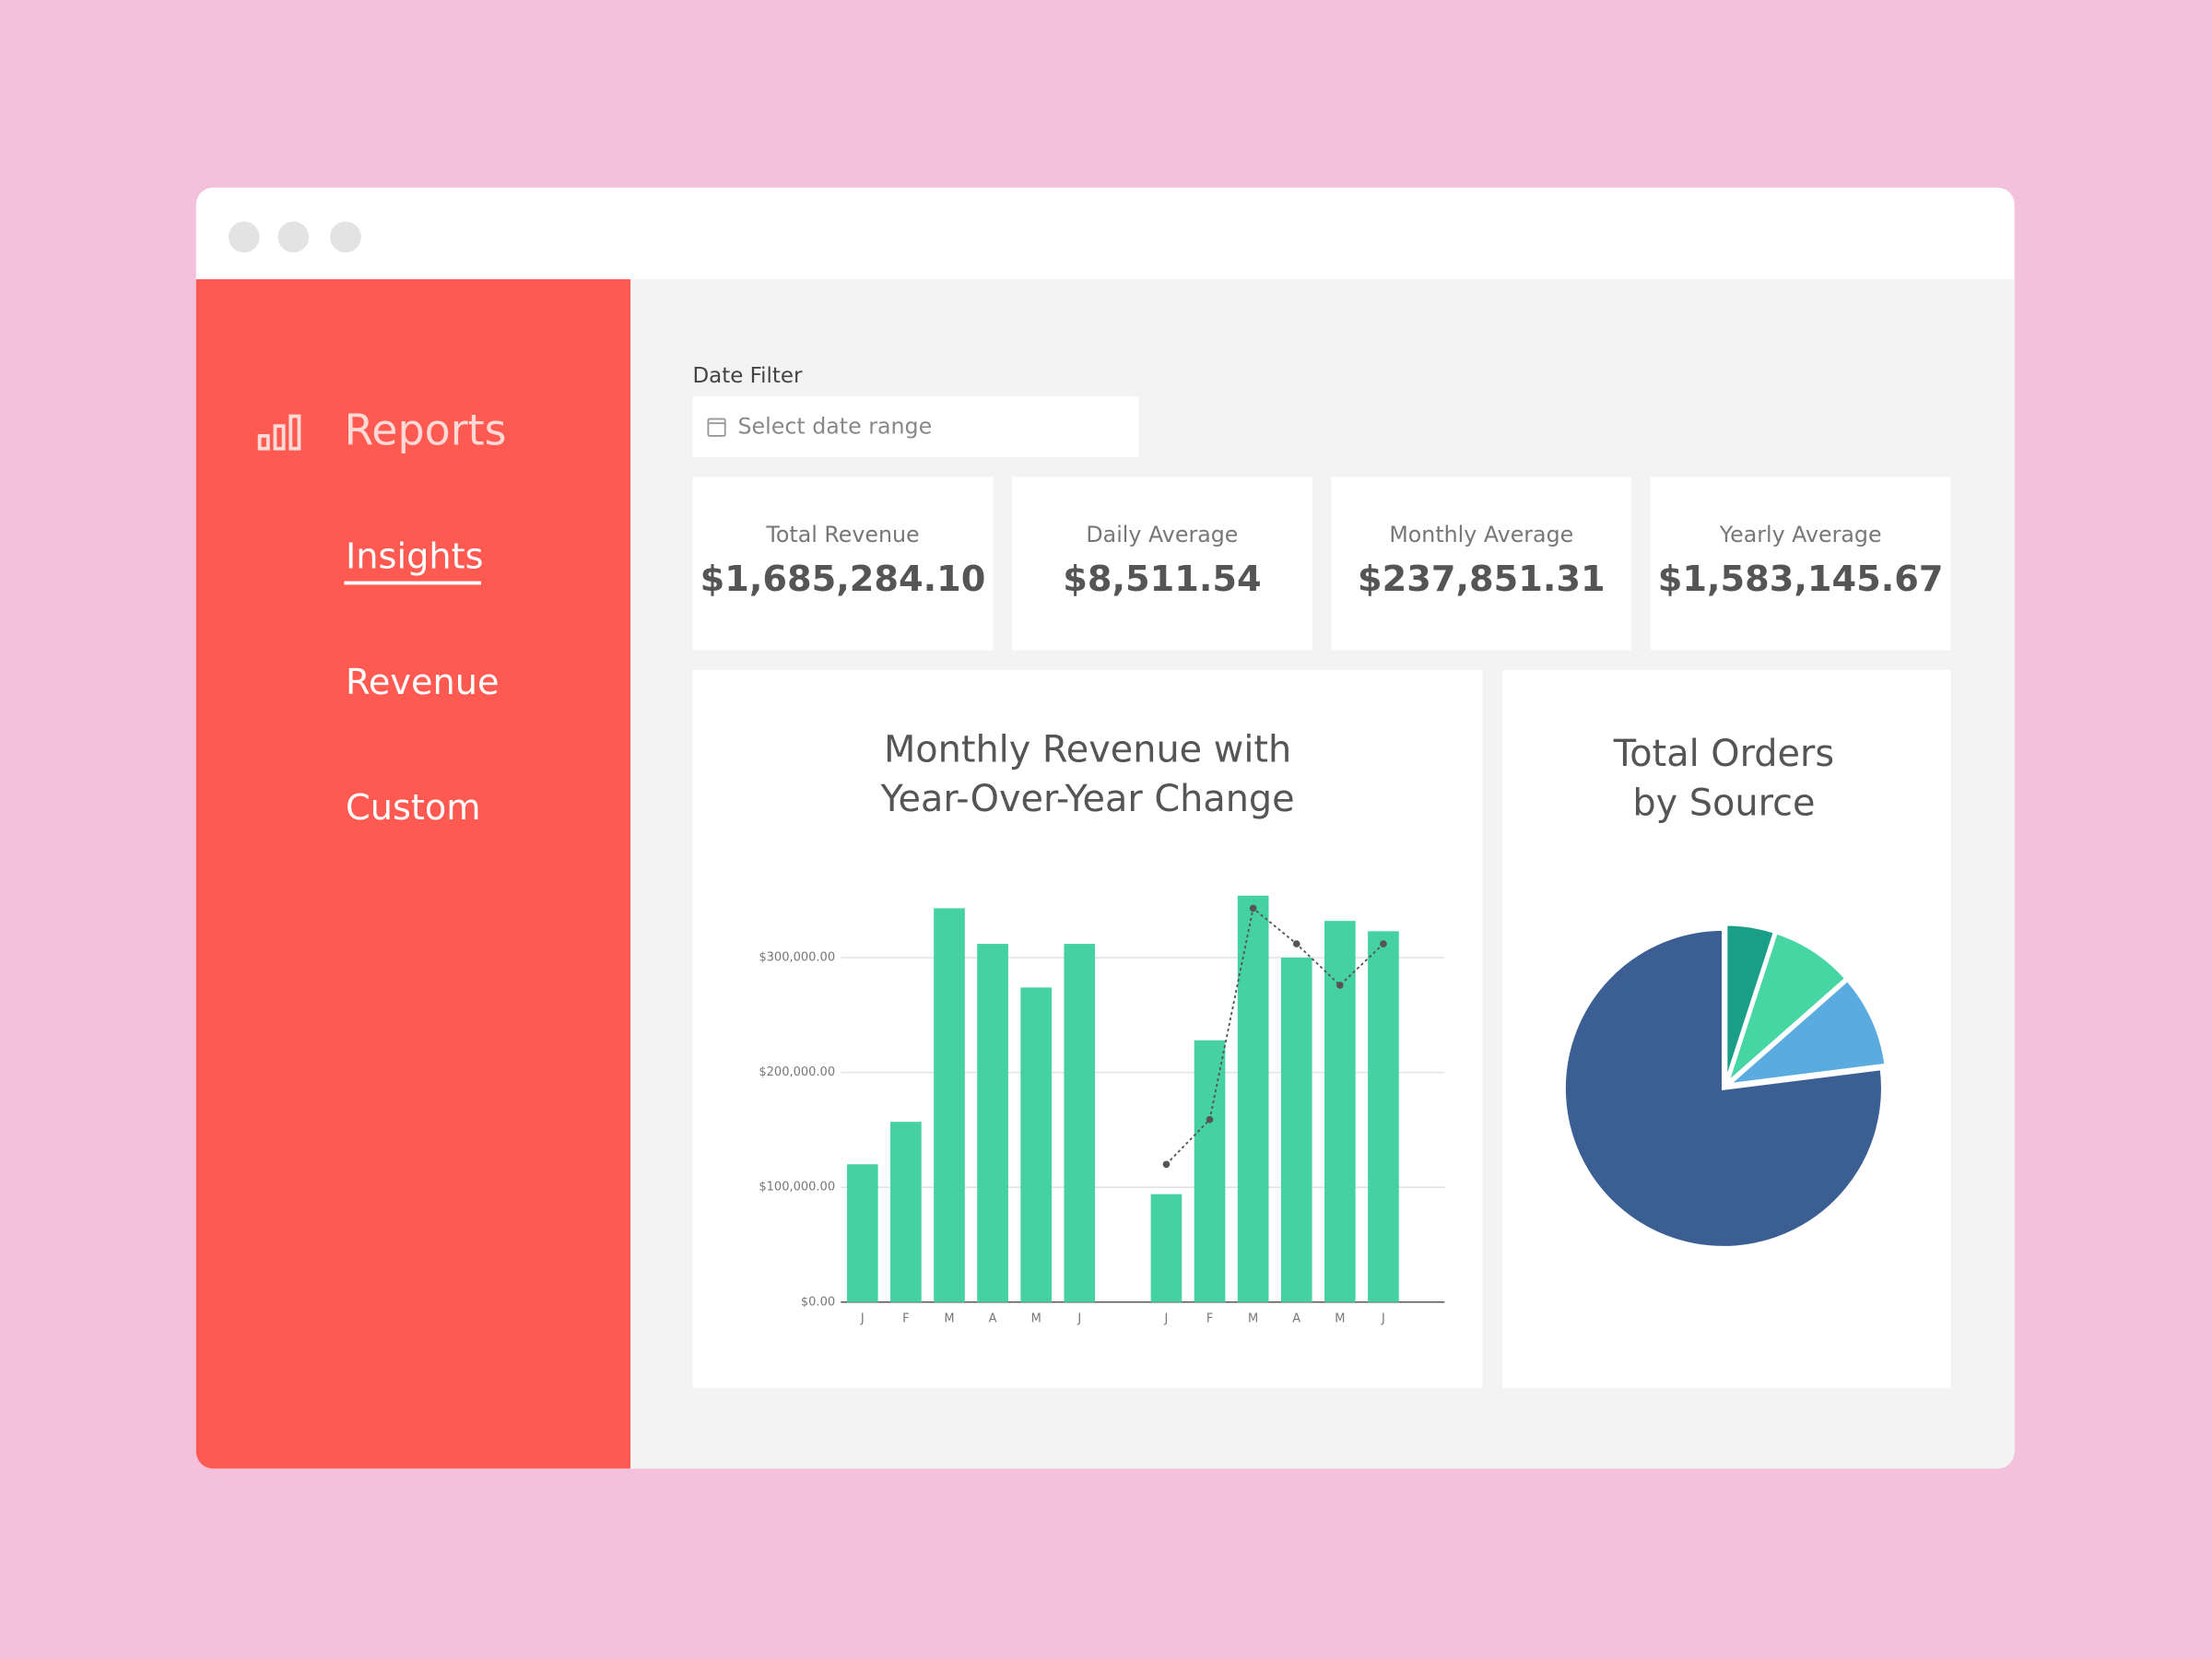 This screenshot has width=2212, height=1659. I want to click on sidebar, so click(413, 874).